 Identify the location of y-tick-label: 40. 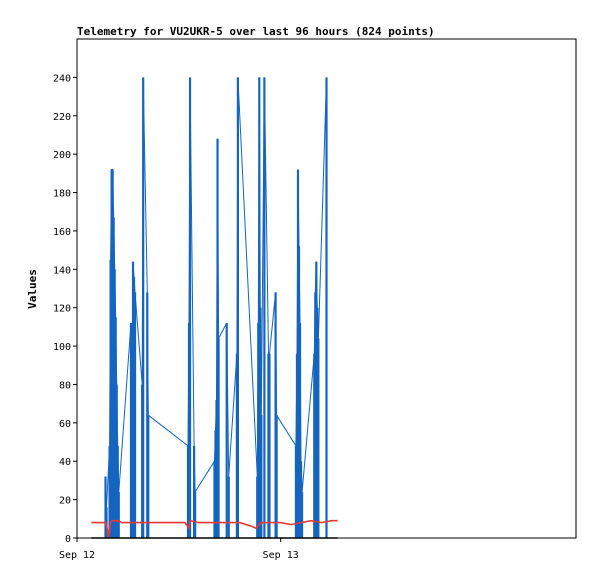
(65, 462).